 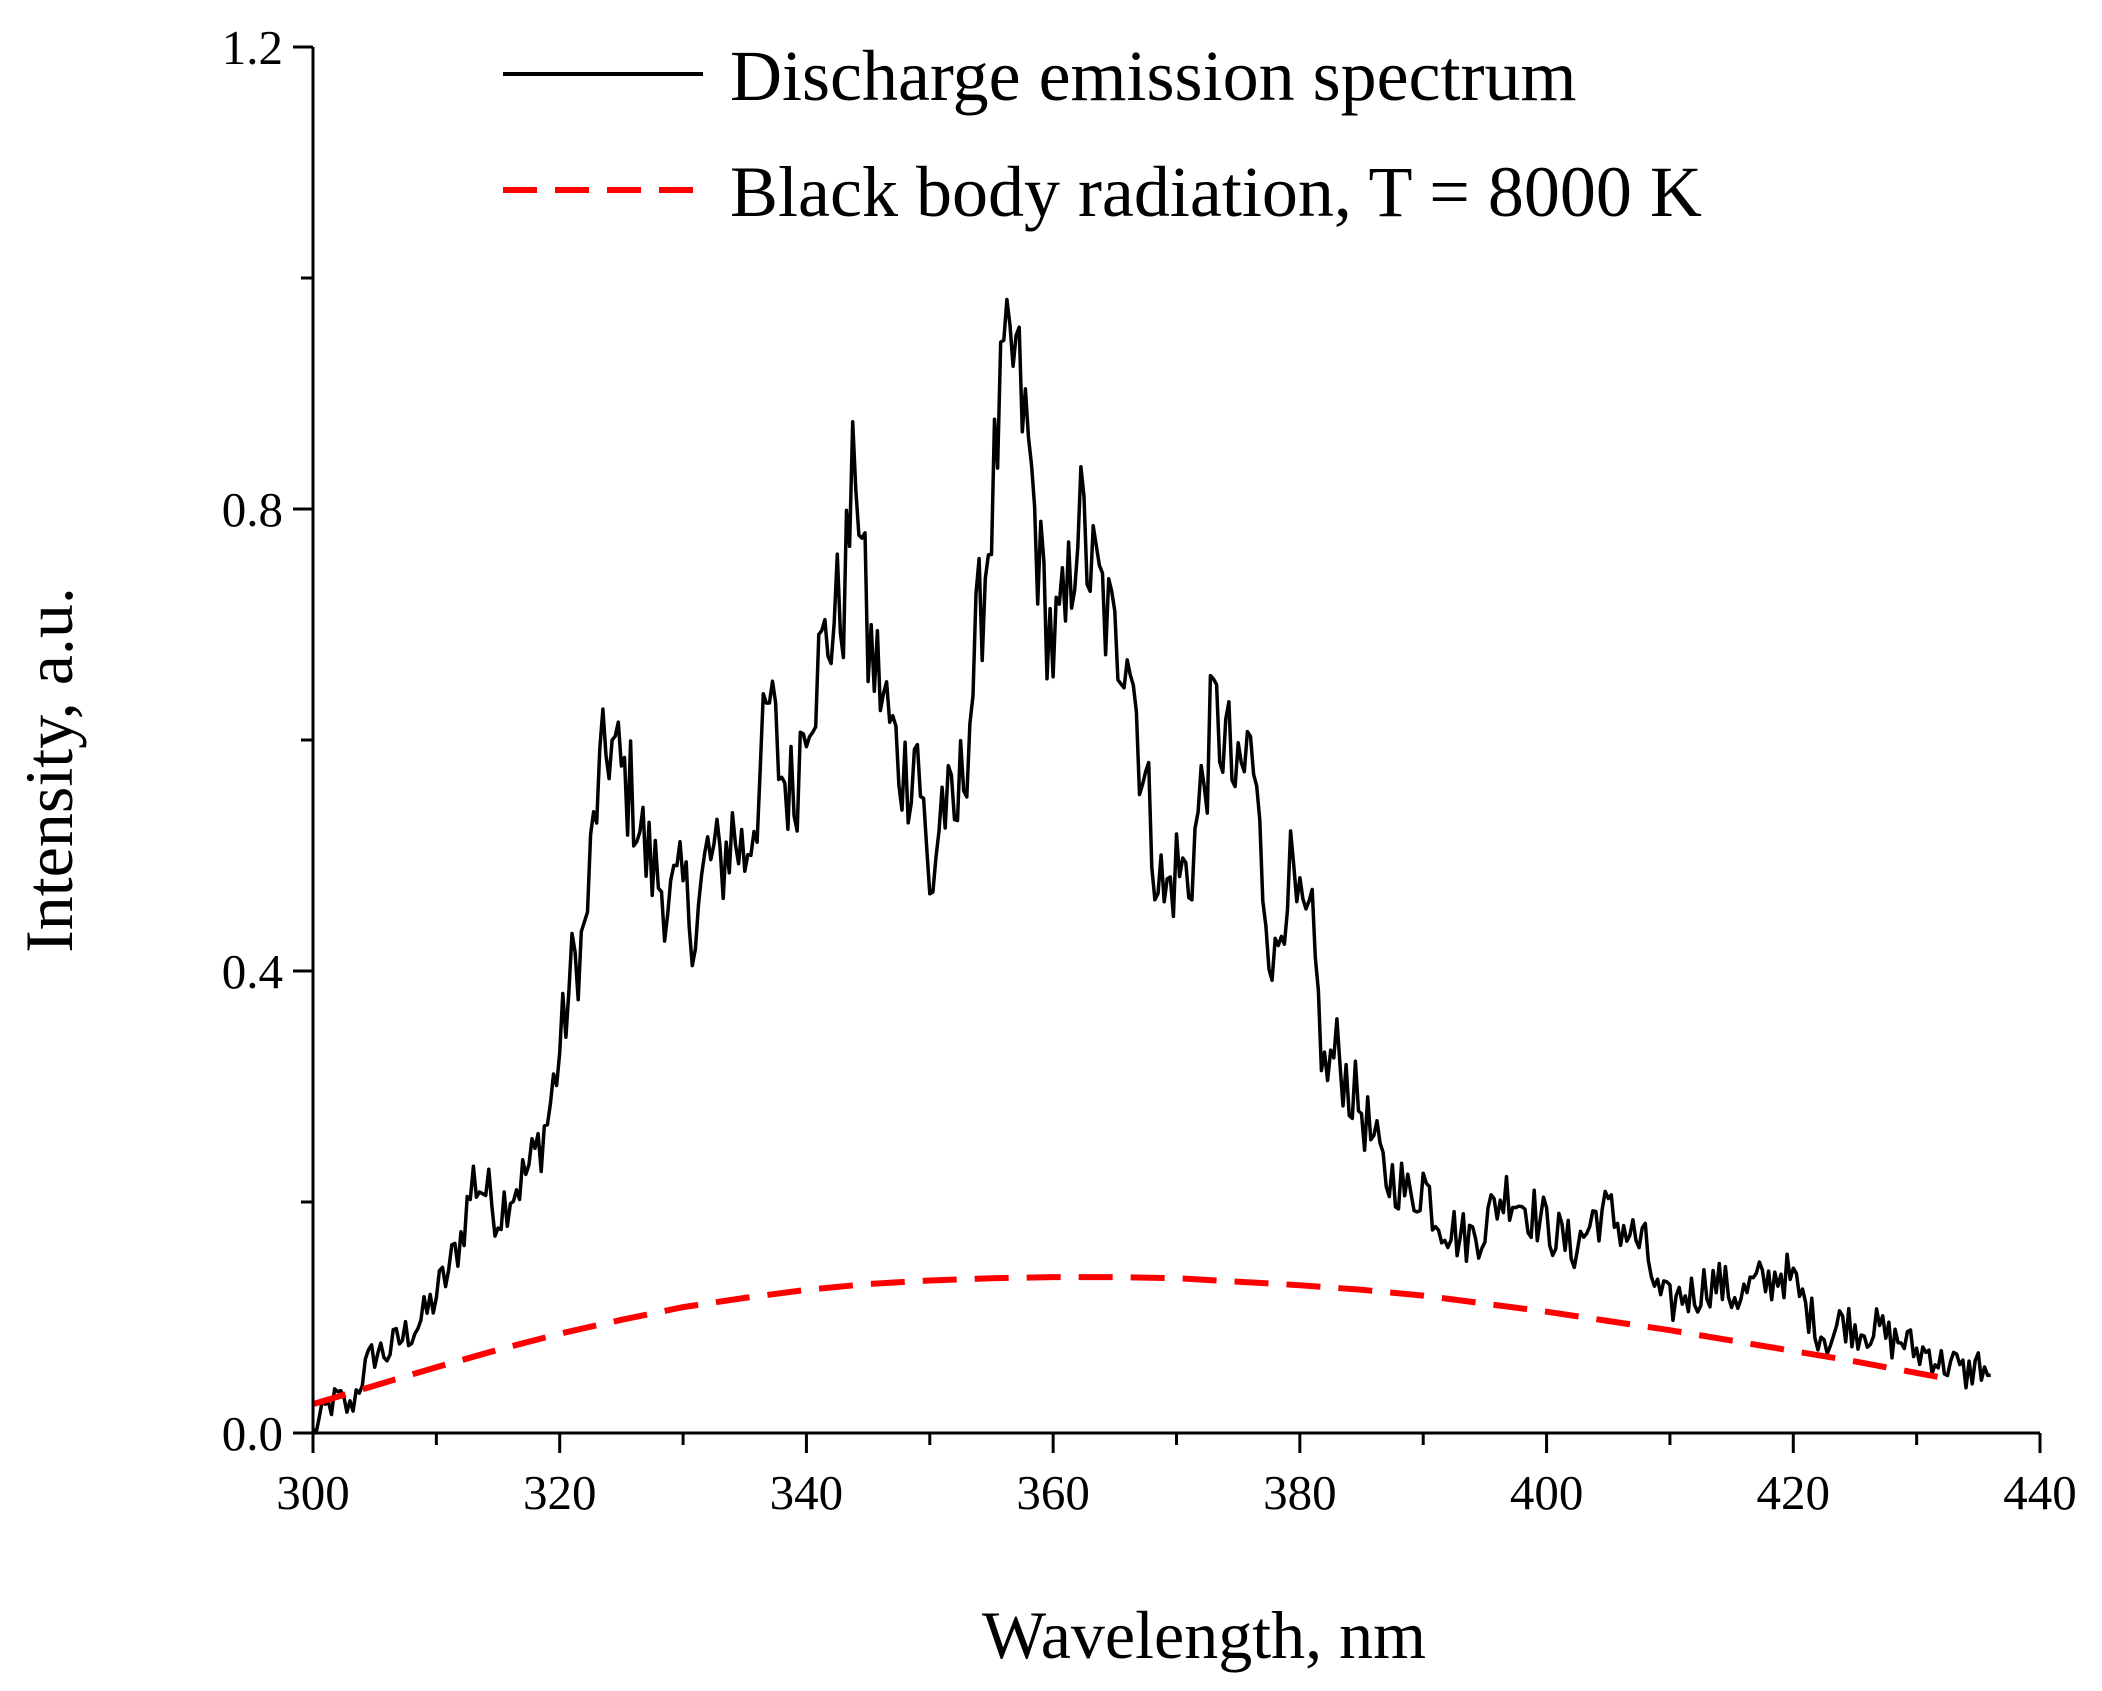 What do you see at coordinates (1794, 1492) in the screenshot?
I see `x-tick-label: 420` at bounding box center [1794, 1492].